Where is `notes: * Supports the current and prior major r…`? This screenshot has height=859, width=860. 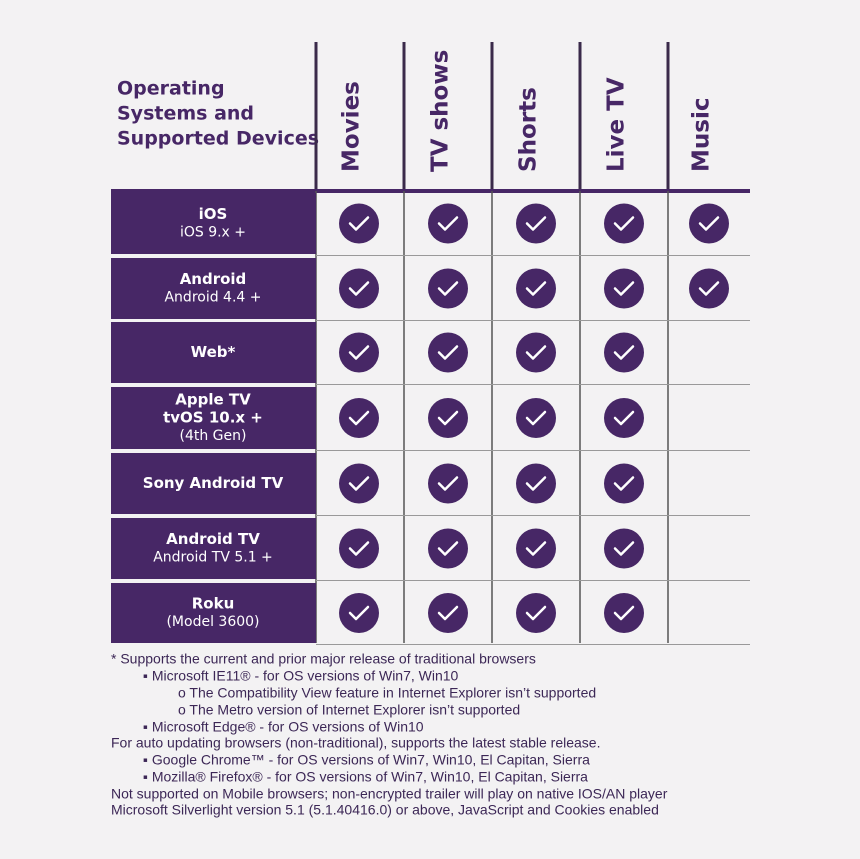
notes: * Supports the current and prior major r… is located at coordinates (389, 734).